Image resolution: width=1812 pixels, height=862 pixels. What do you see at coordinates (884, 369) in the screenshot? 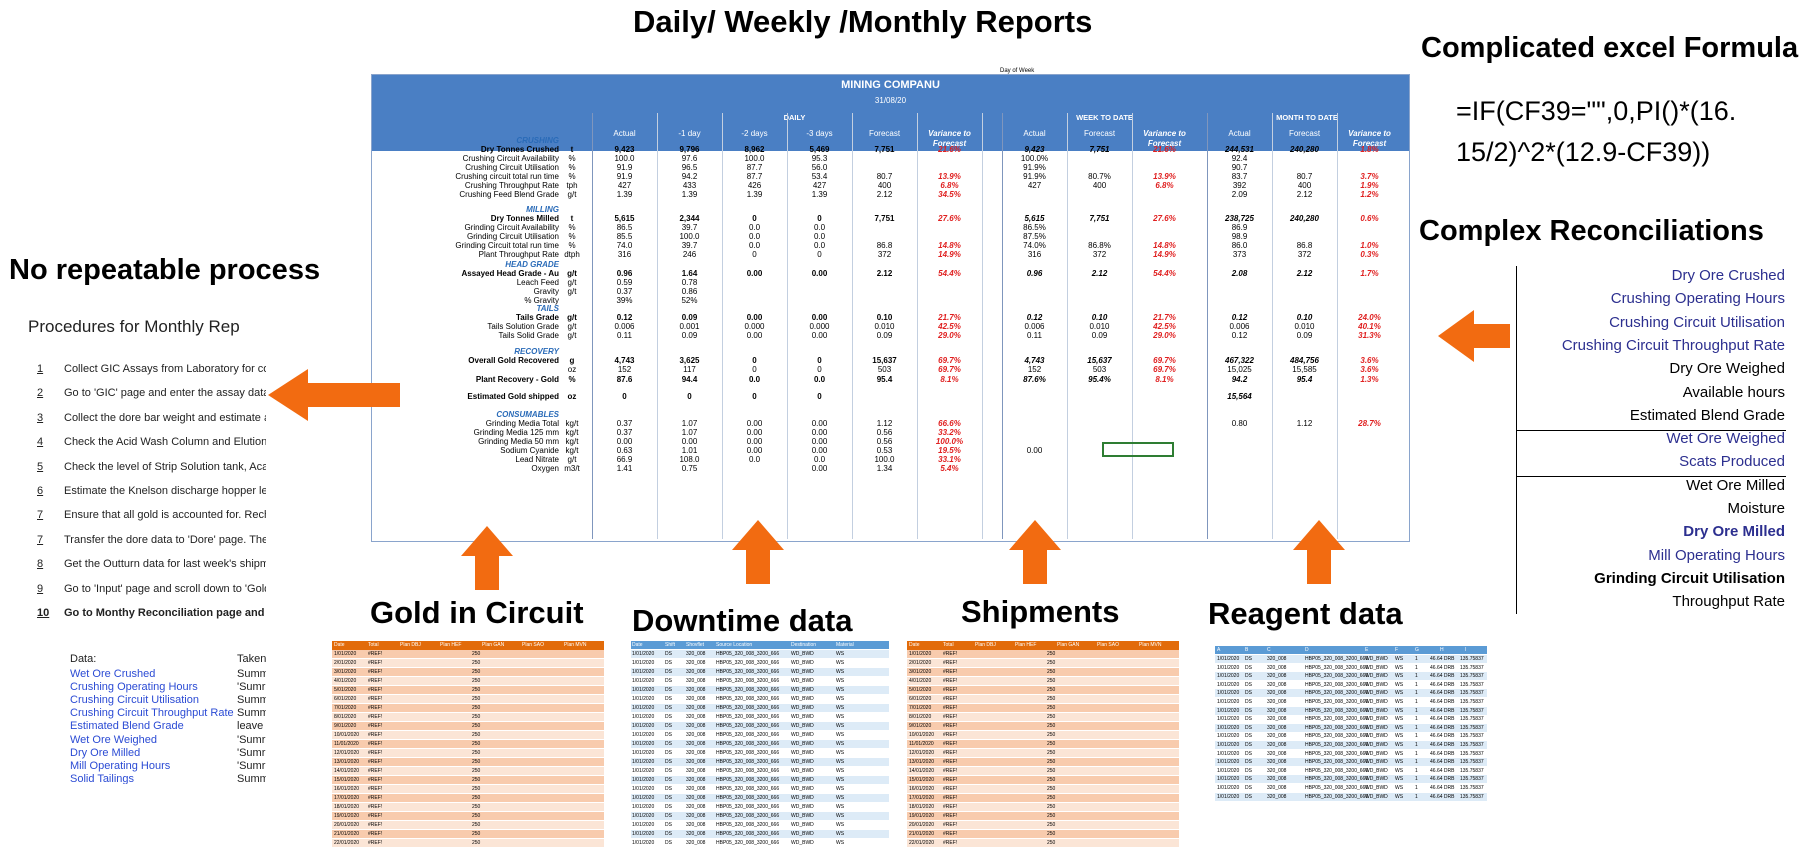
I see `cell-value: 503` at bounding box center [884, 369].